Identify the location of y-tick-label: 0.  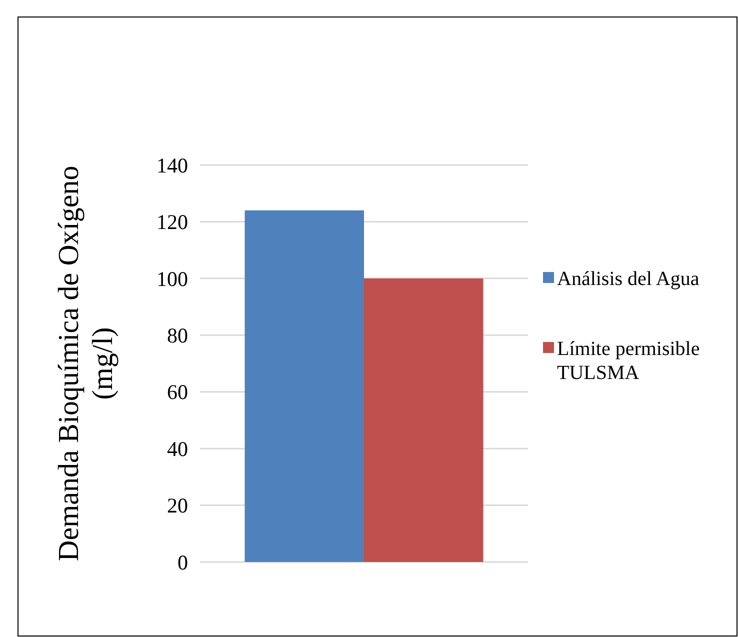
(183, 562).